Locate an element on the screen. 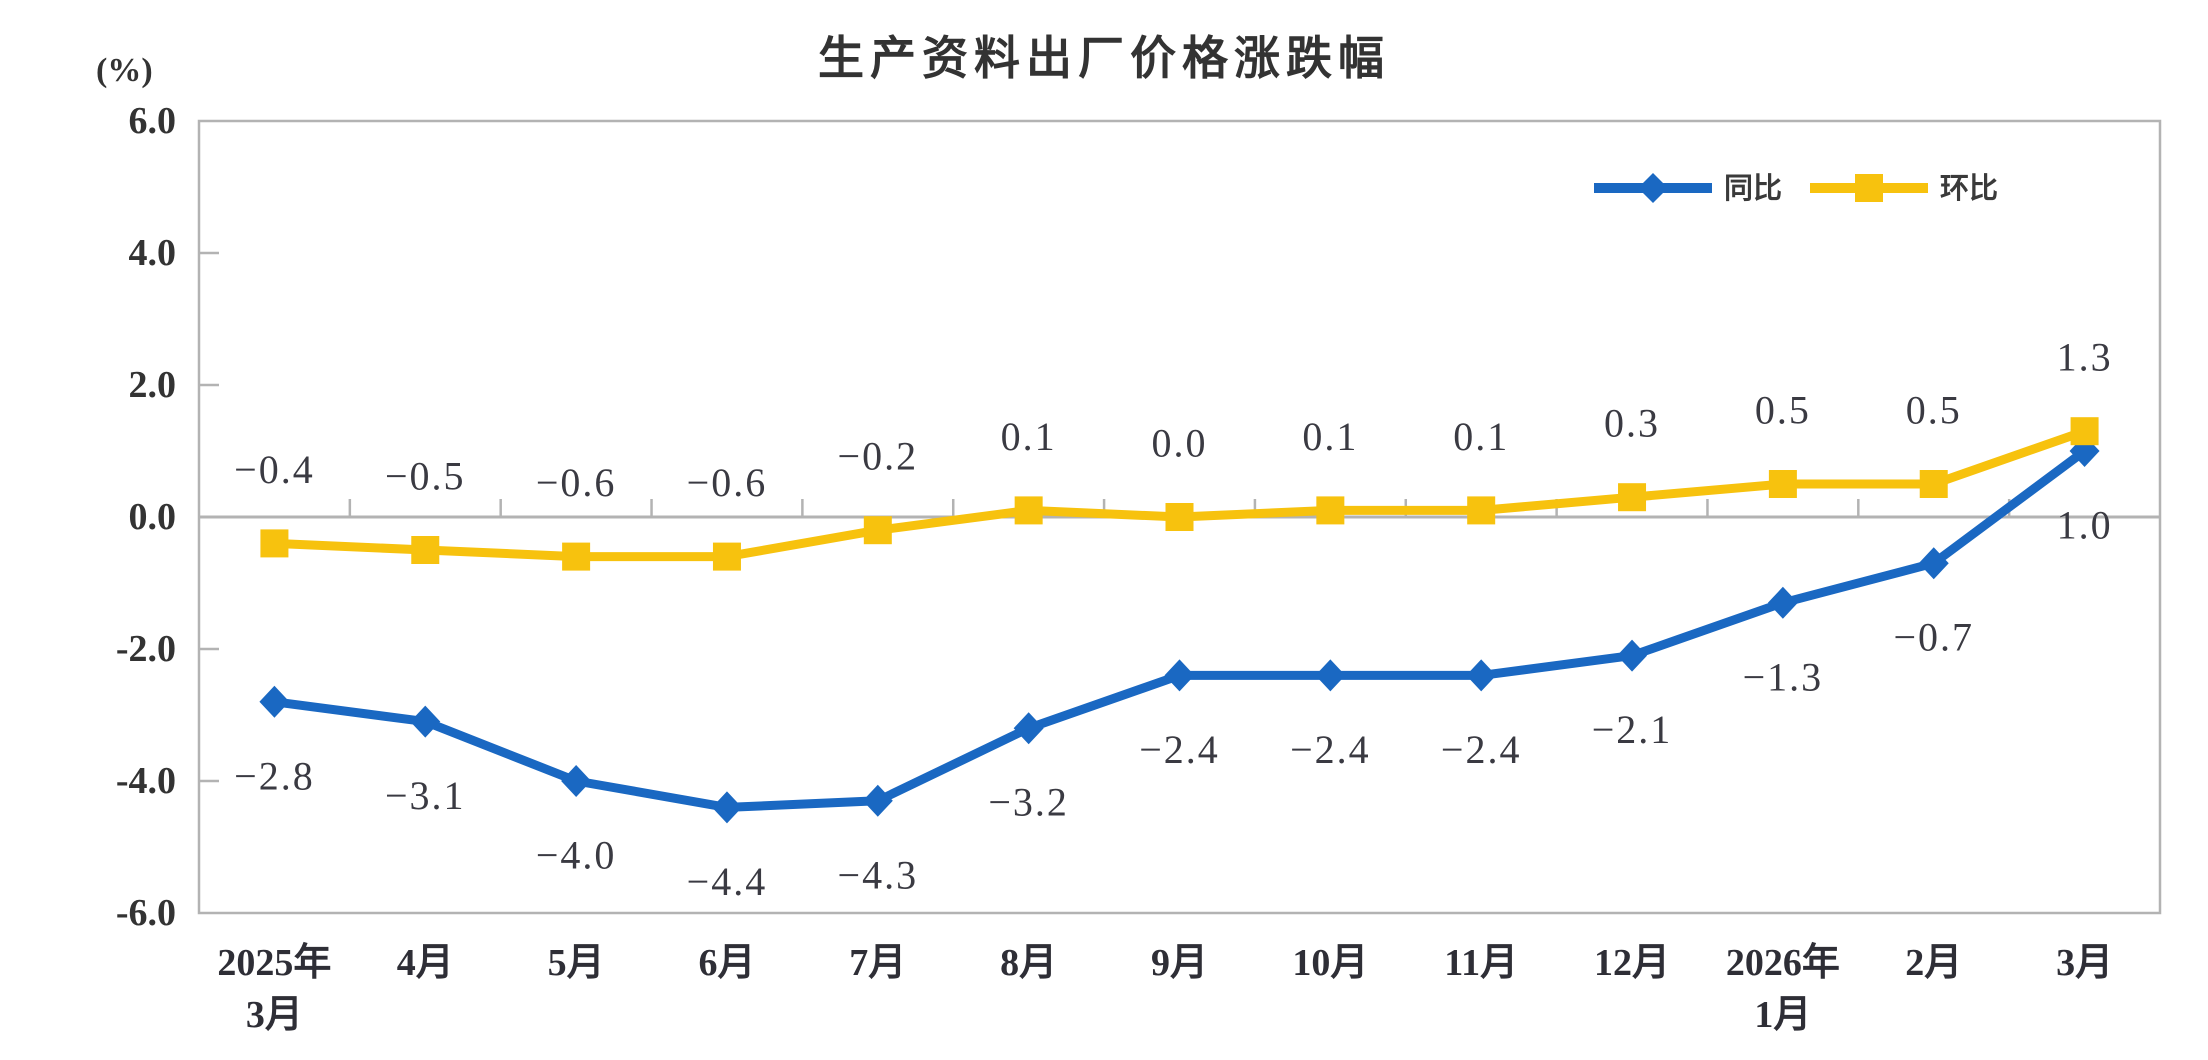 Image resolution: width=2208 pixels, height=1060 pixels. x-axis-label: 1月 is located at coordinates (1782, 1015).